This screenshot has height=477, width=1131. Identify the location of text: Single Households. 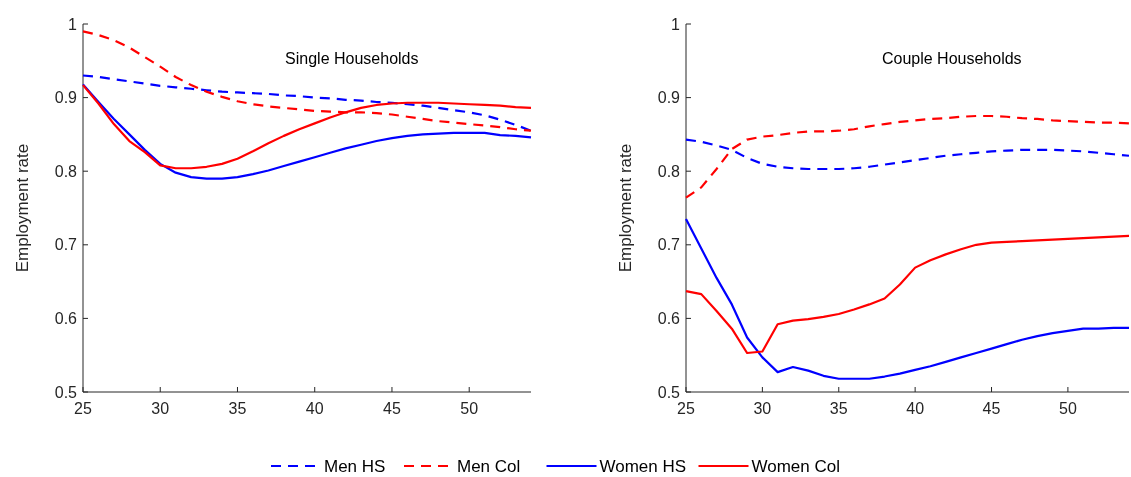
(352, 58).